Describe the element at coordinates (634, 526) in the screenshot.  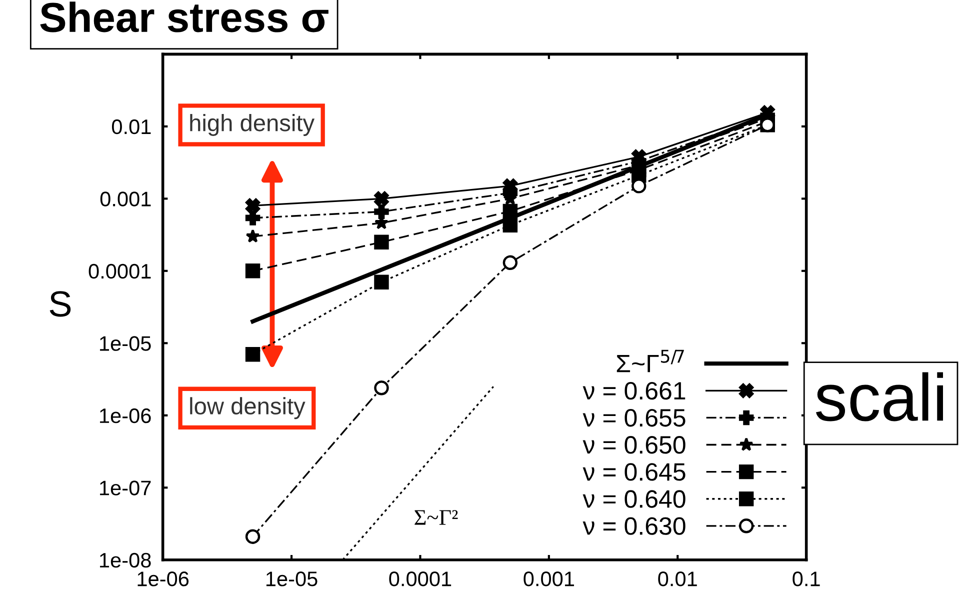
I see `legend-label: ν = 0.630` at that location.